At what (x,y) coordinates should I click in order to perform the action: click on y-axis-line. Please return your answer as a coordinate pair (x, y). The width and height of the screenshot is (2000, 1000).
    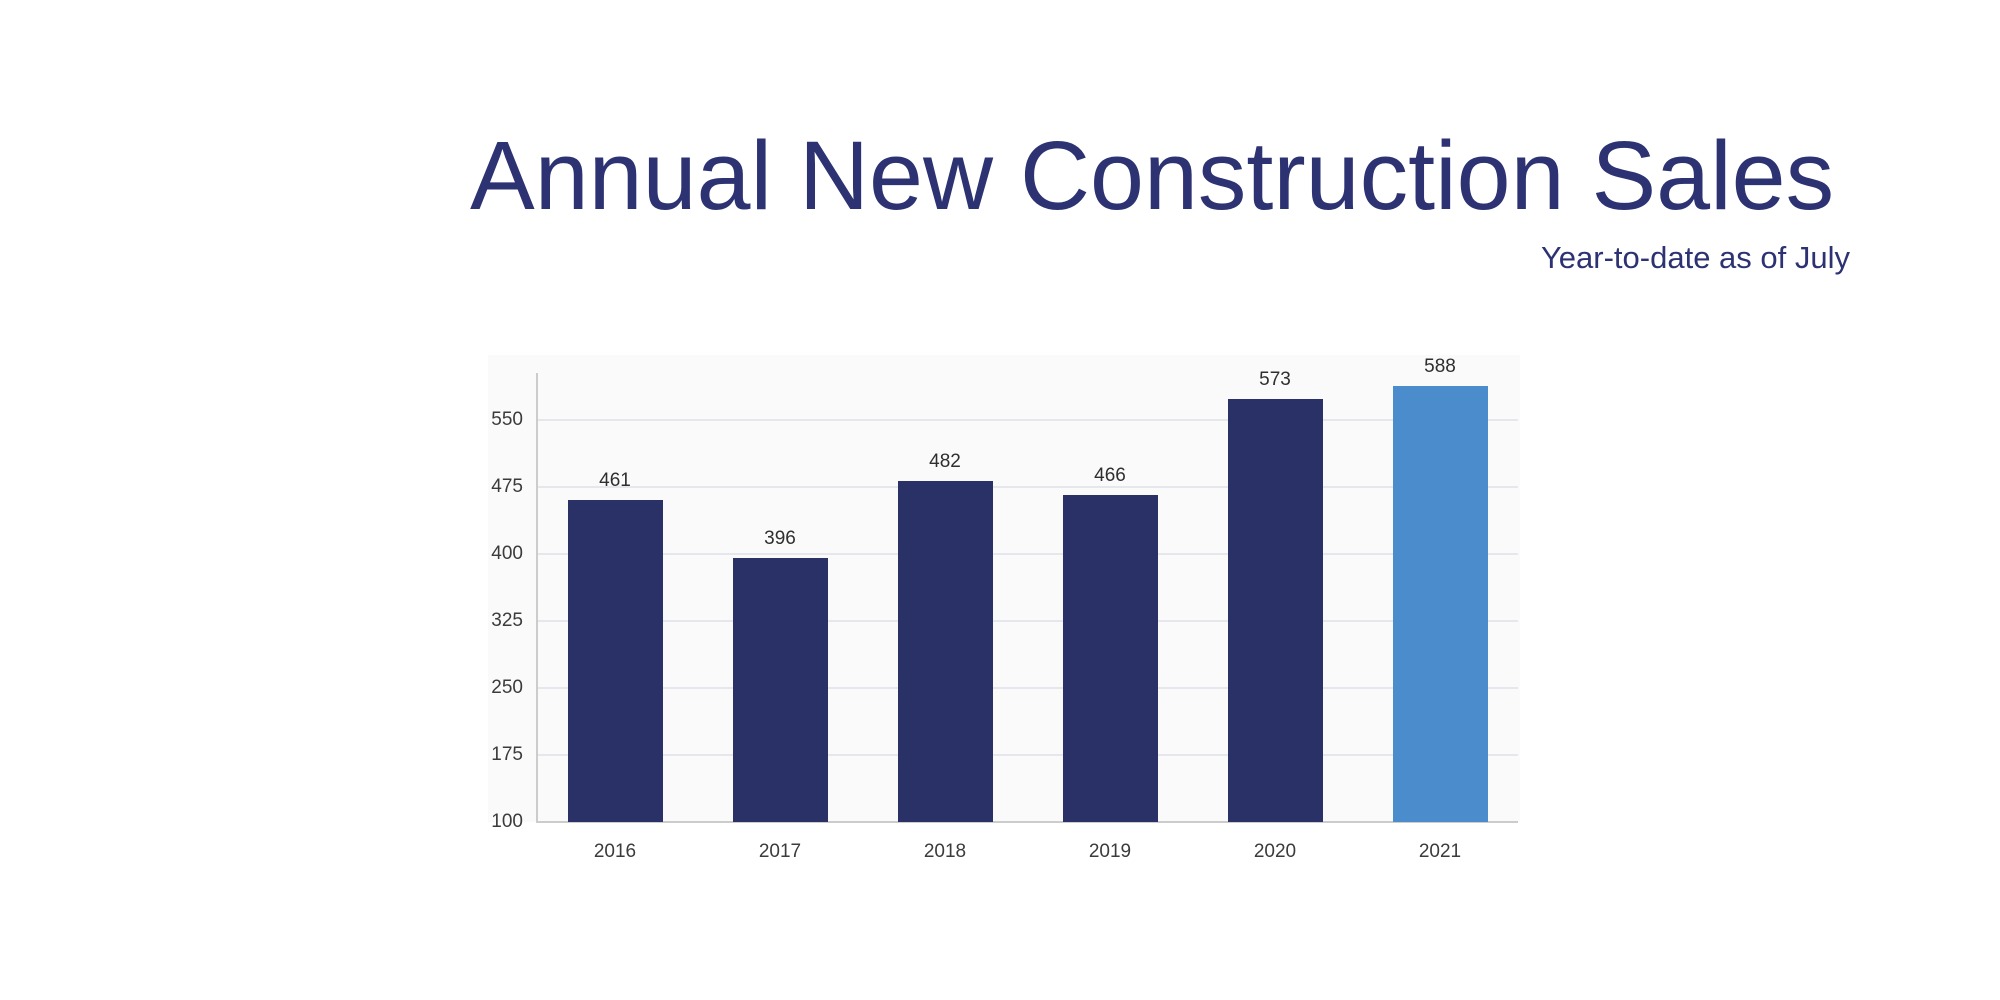
    Looking at the image, I should click on (537, 597).